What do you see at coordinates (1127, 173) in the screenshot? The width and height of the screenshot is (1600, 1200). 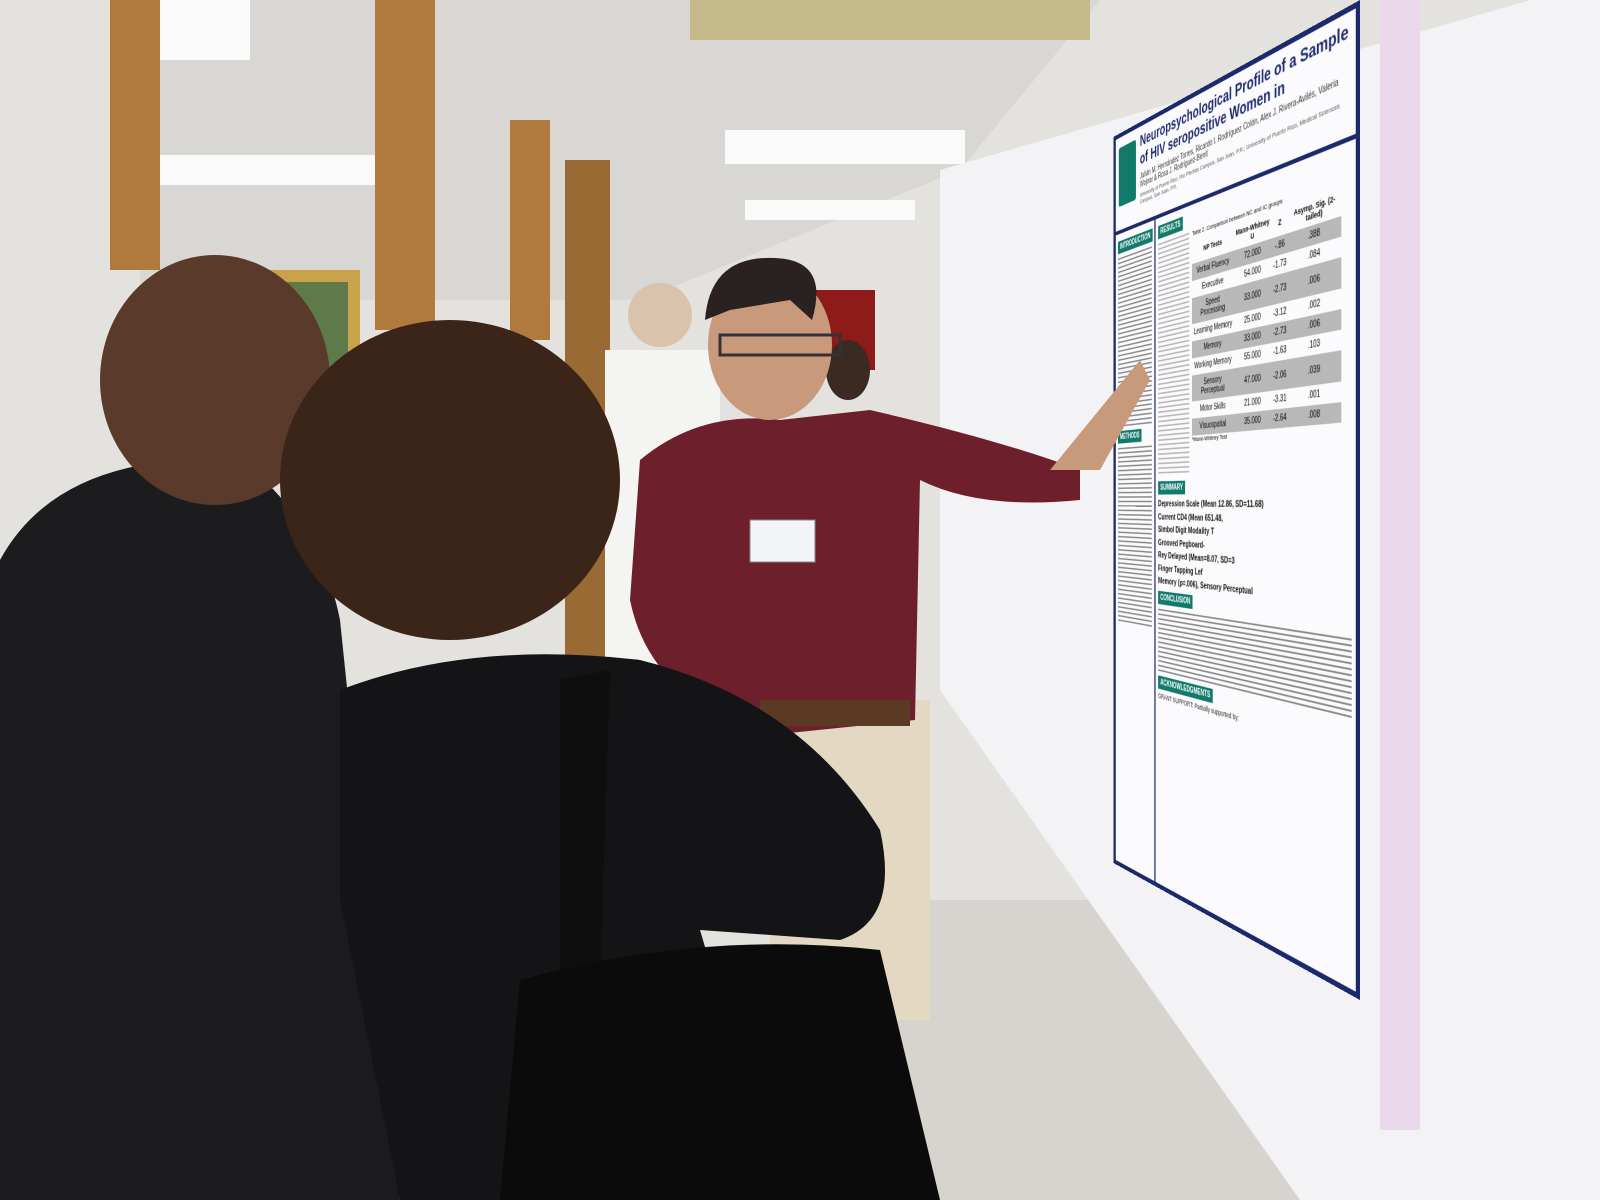 I see `logo` at bounding box center [1127, 173].